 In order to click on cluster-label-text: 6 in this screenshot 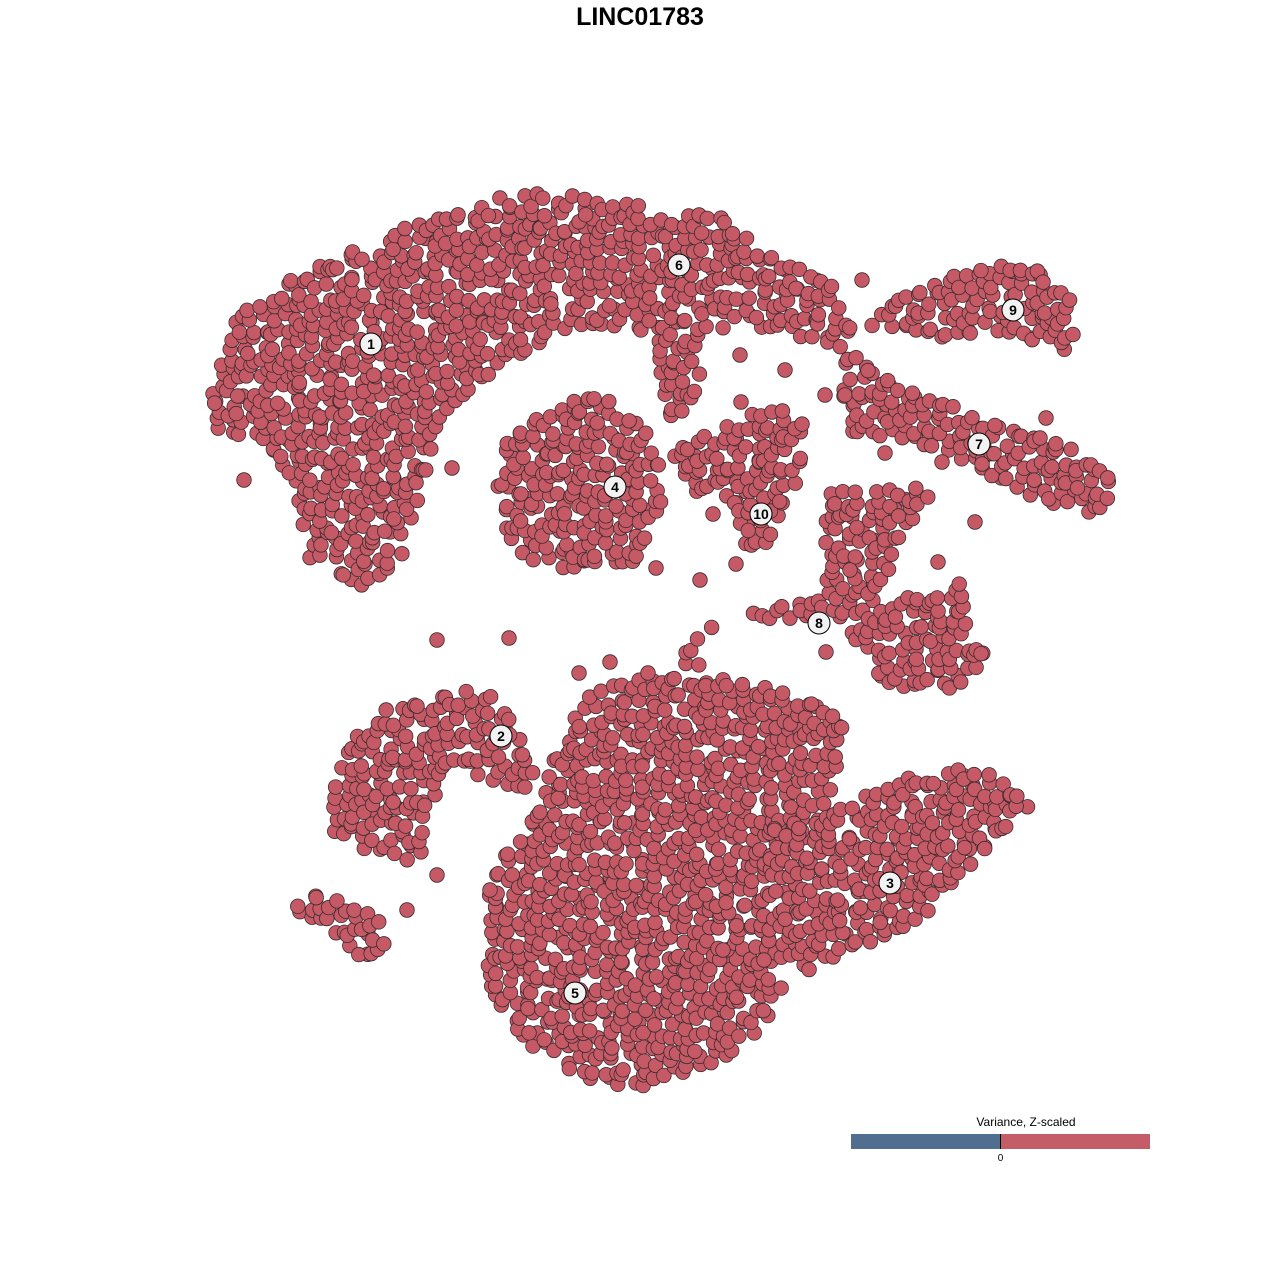, I will do `click(679, 265)`.